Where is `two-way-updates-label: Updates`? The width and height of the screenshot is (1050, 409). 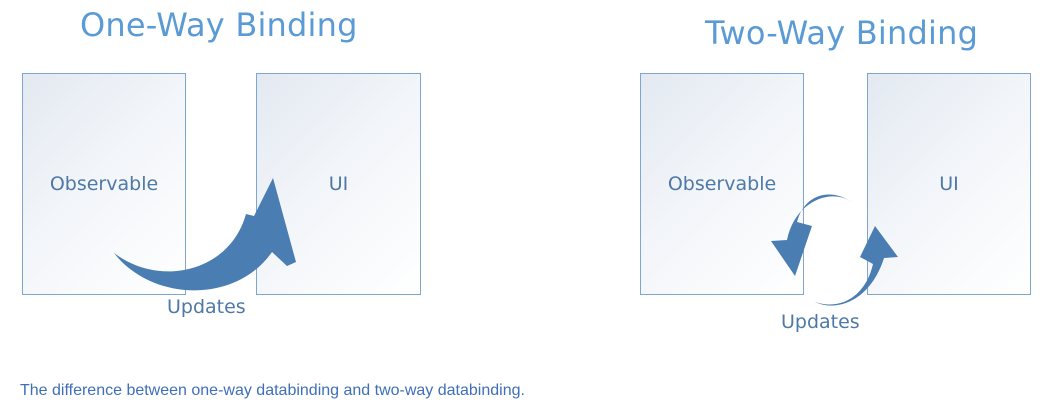
two-way-updates-label: Updates is located at coordinates (820, 322).